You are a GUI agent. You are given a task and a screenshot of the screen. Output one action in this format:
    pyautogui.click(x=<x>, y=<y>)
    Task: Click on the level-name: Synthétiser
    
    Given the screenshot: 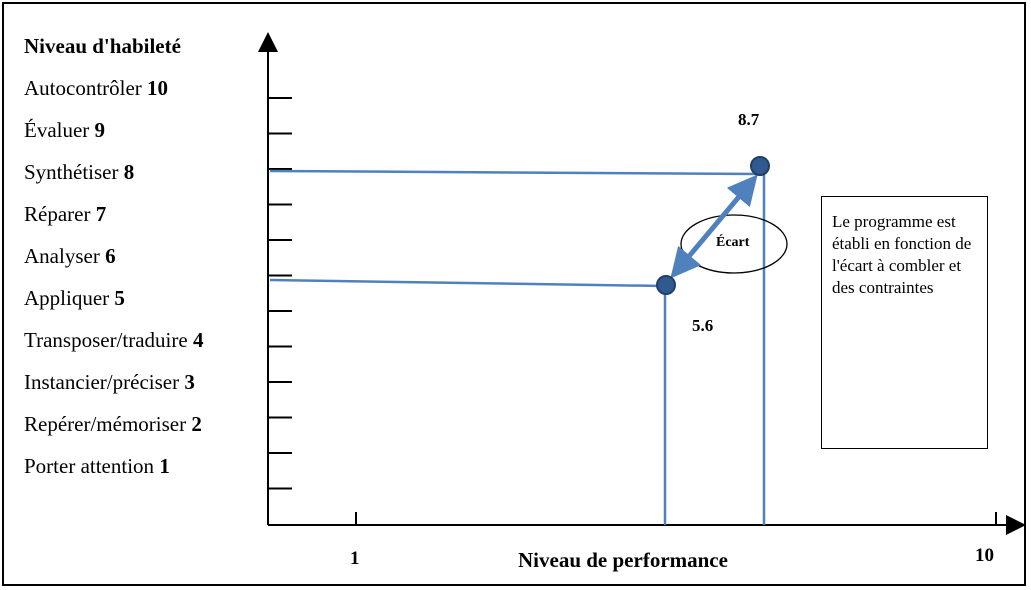 What is the action you would take?
    pyautogui.click(x=71, y=172)
    